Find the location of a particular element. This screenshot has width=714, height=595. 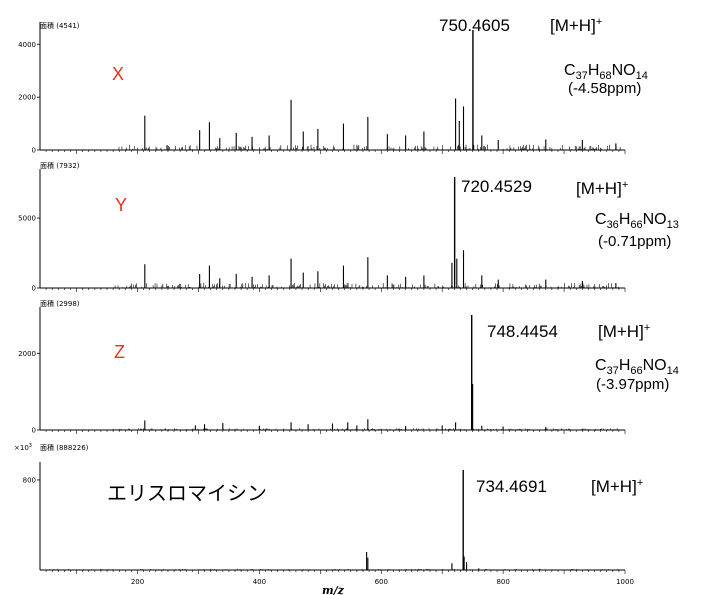

y-tick-label: 5000 is located at coordinates (27, 219).